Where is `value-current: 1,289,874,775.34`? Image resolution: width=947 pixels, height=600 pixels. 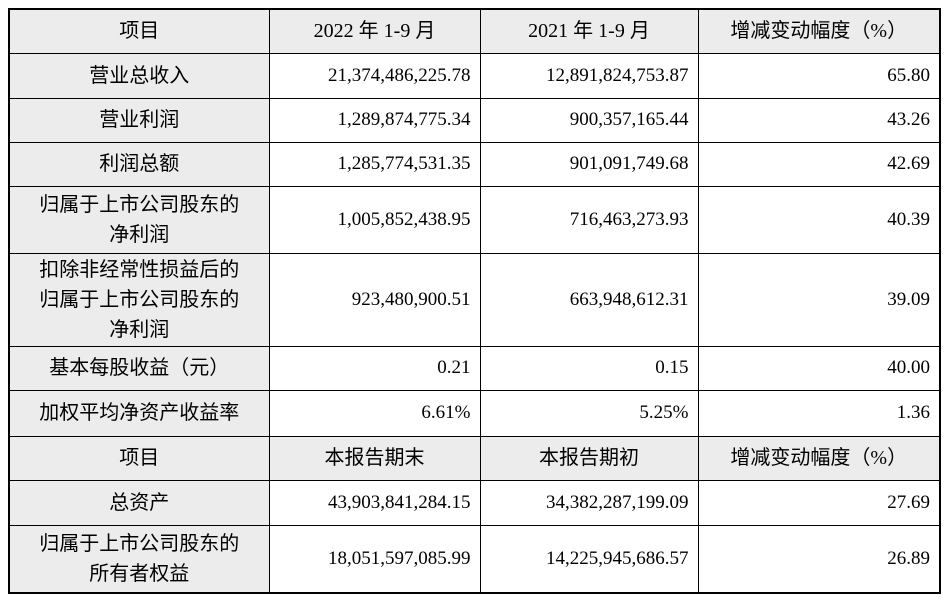
value-current: 1,289,874,775.34 is located at coordinates (374, 120).